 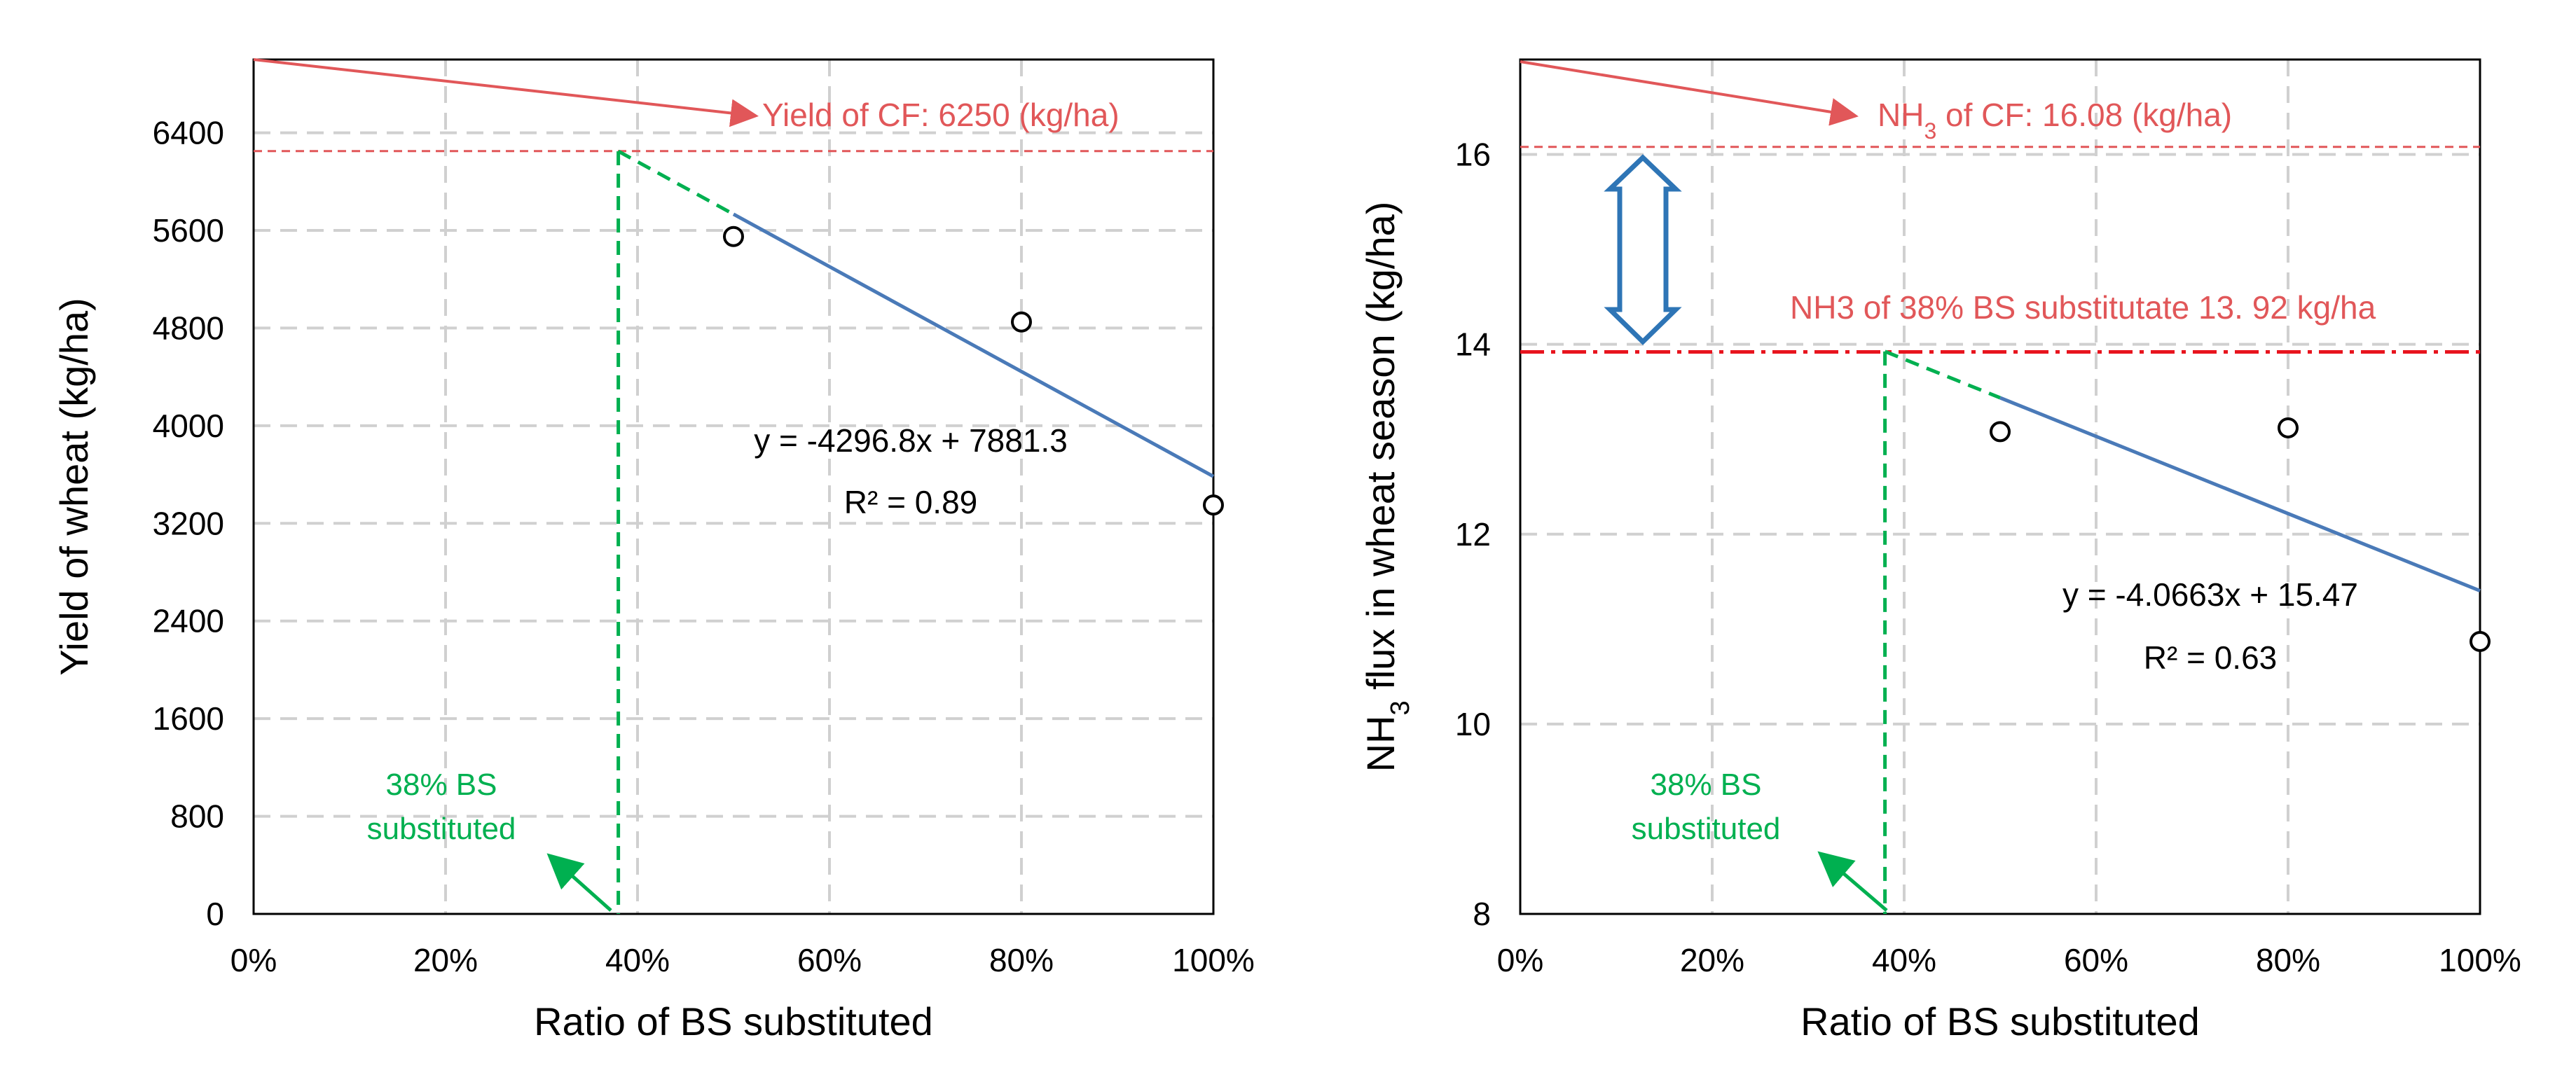 What do you see at coordinates (441, 829) in the screenshot?
I see `yield-substitution-label-line2: substituted` at bounding box center [441, 829].